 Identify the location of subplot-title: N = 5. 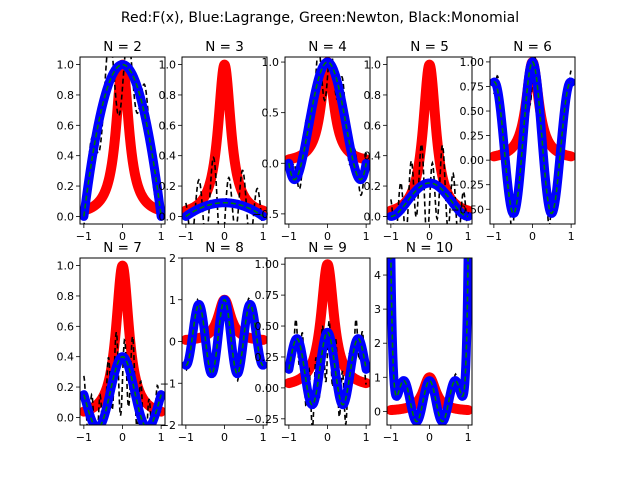
(429, 47).